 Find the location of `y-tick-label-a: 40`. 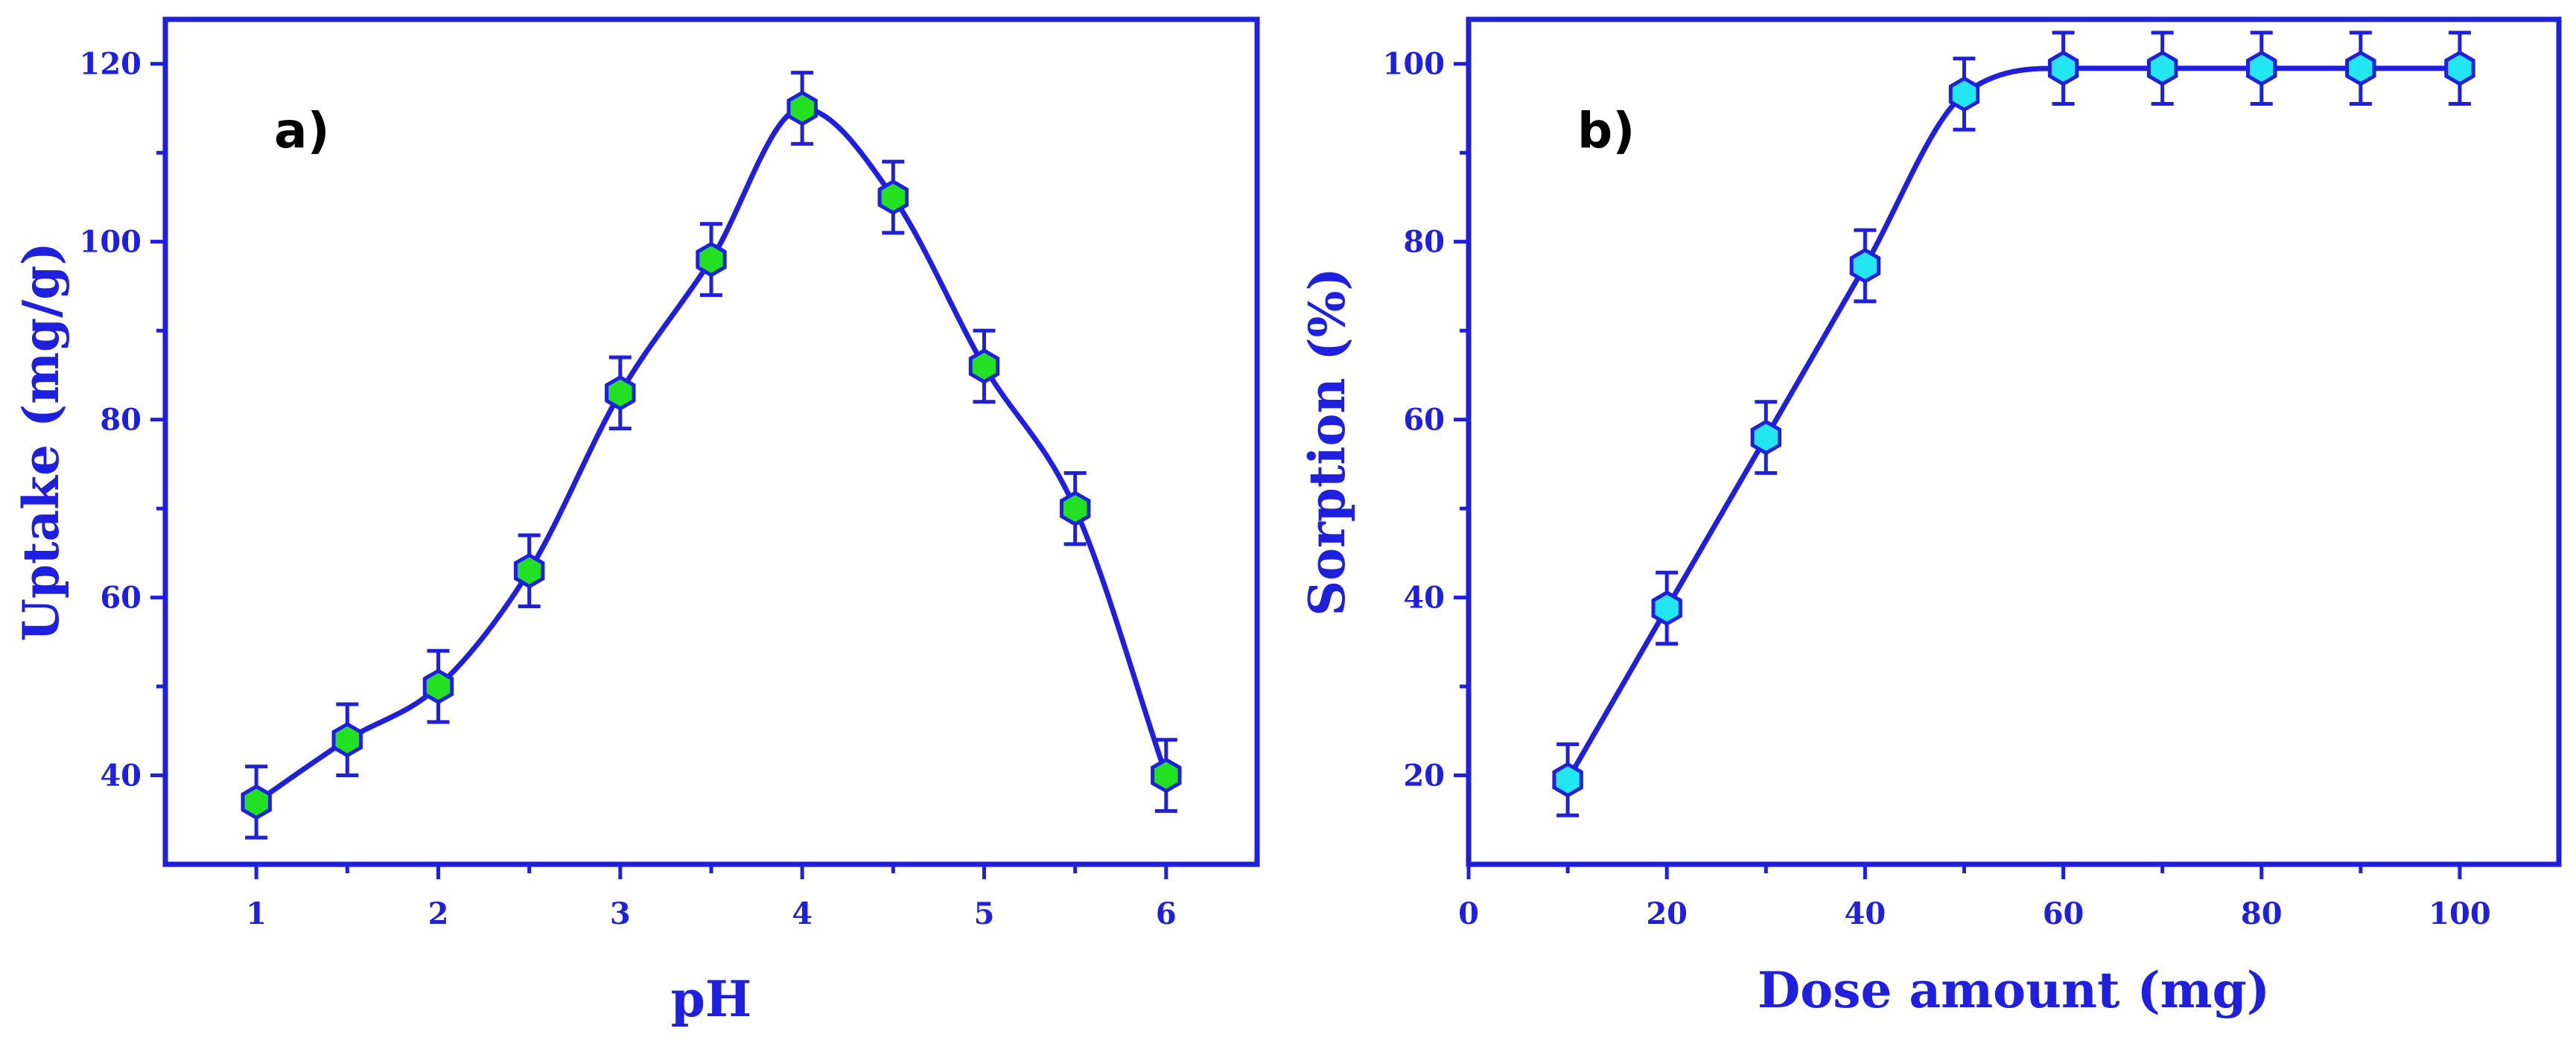

y-tick-label-a: 40 is located at coordinates (120, 776).